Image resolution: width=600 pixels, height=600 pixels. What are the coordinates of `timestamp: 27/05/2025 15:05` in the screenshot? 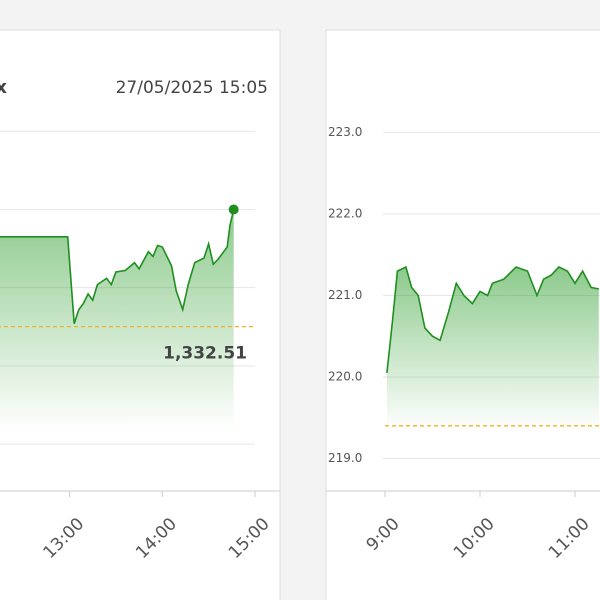 It's located at (192, 88).